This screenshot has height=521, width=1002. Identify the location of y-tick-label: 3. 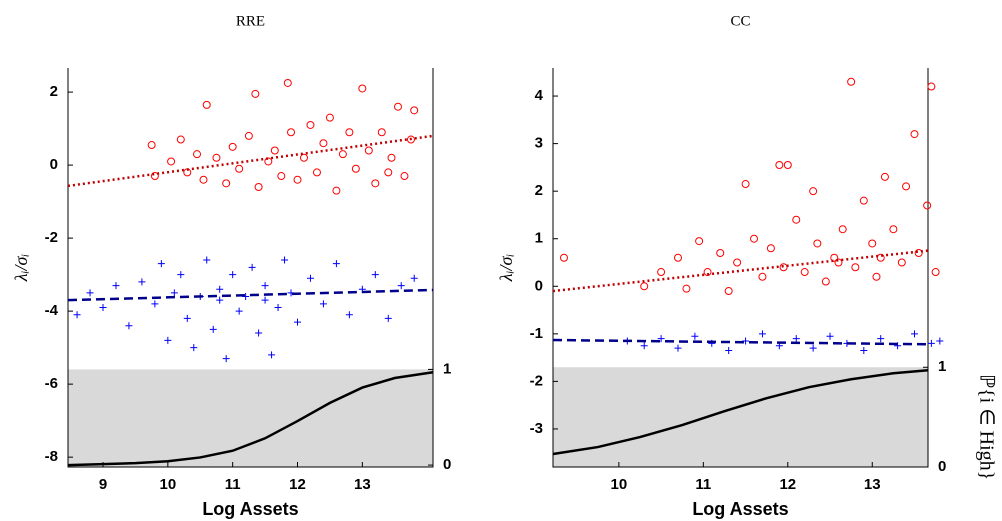
(539, 143).